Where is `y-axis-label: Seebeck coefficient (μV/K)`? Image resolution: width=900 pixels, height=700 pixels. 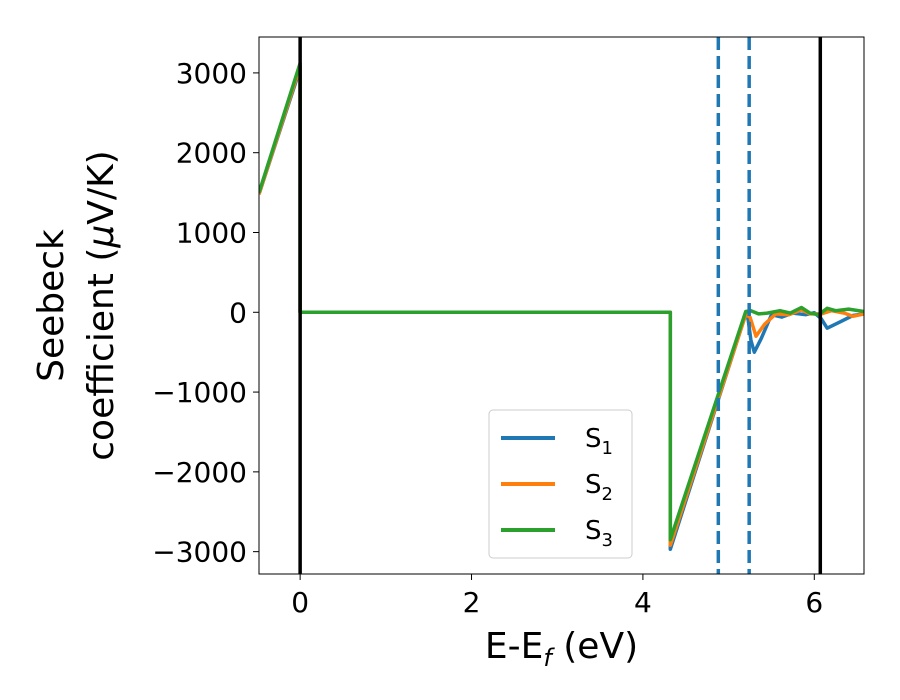 y-axis-label: Seebeck coefficient (μV/K) is located at coordinates (76, 305).